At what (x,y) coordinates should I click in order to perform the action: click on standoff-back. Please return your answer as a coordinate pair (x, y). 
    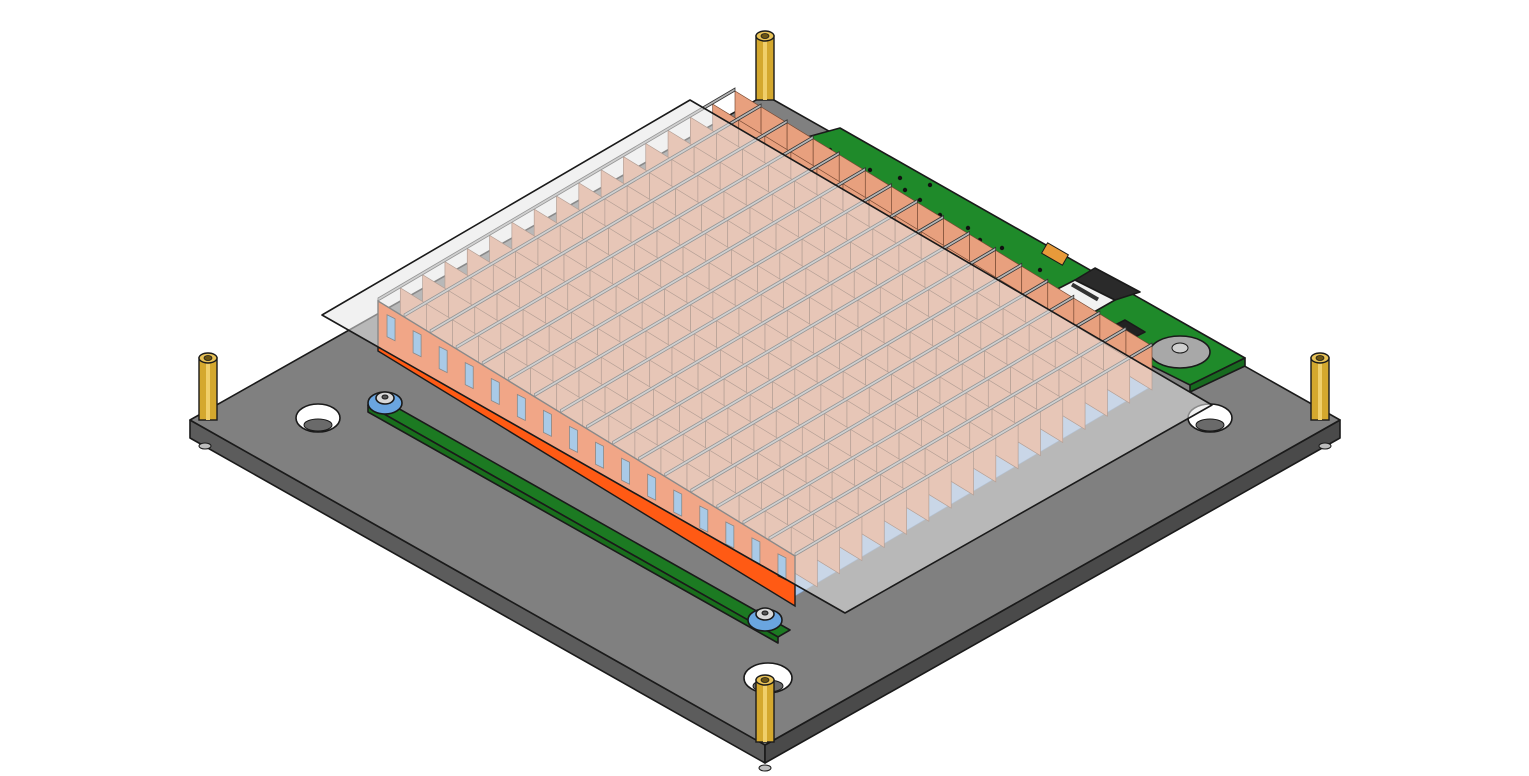
    Looking at the image, I should click on (765, 65).